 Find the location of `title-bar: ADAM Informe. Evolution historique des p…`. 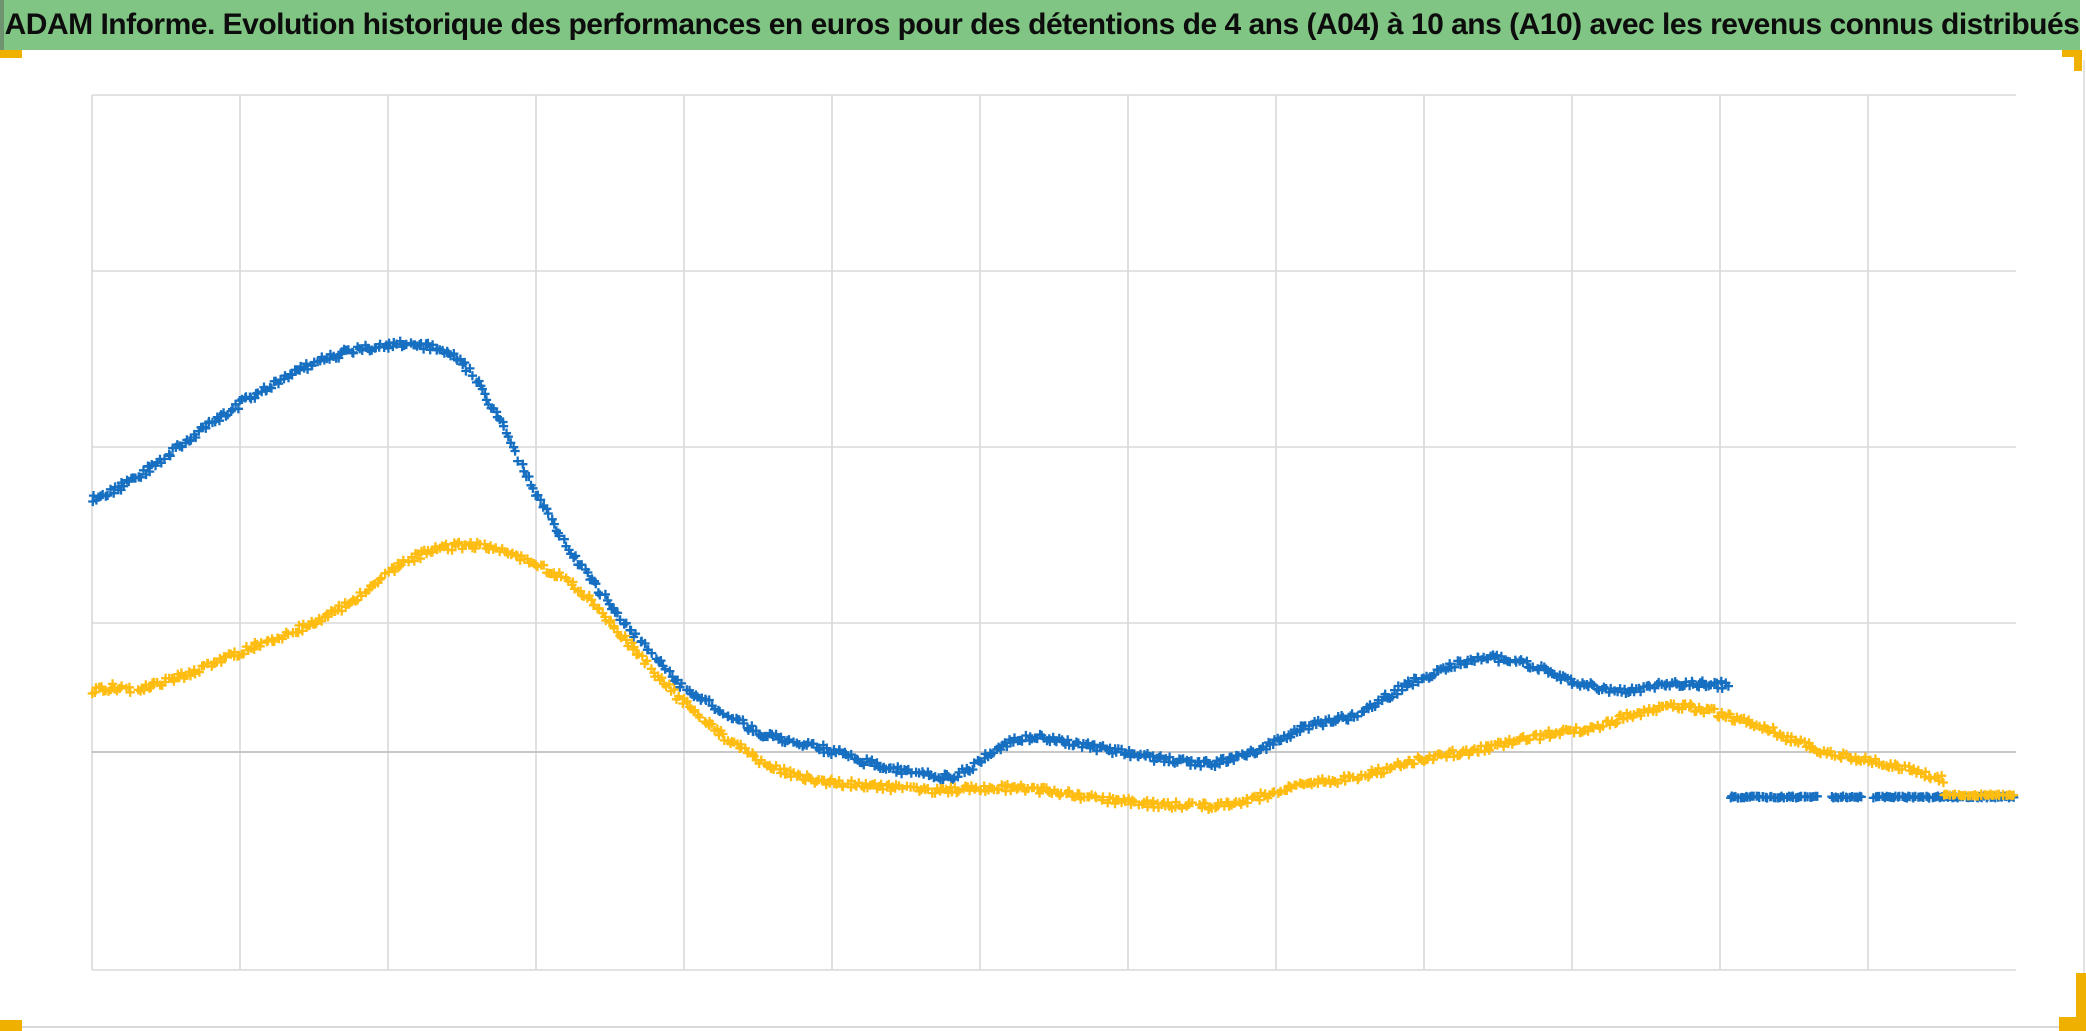

title-bar: ADAM Informe. Evolution historique des p… is located at coordinates (1042, 25).